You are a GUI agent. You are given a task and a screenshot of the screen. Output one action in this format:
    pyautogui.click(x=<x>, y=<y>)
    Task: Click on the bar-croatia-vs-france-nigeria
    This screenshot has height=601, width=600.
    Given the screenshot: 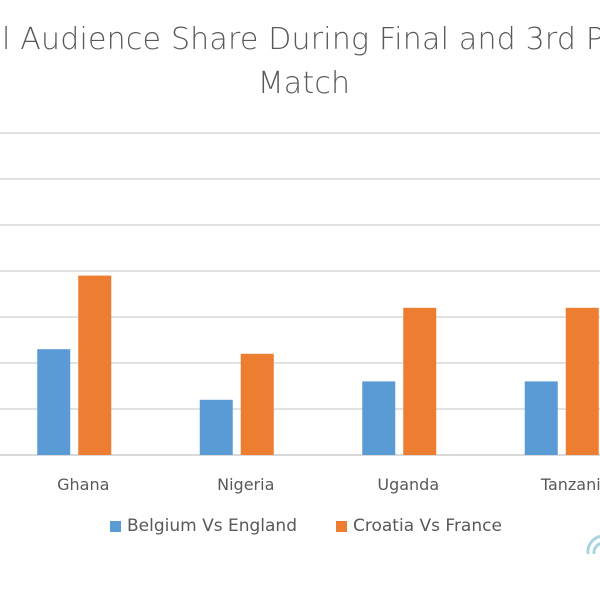 What is the action you would take?
    pyautogui.click(x=257, y=404)
    